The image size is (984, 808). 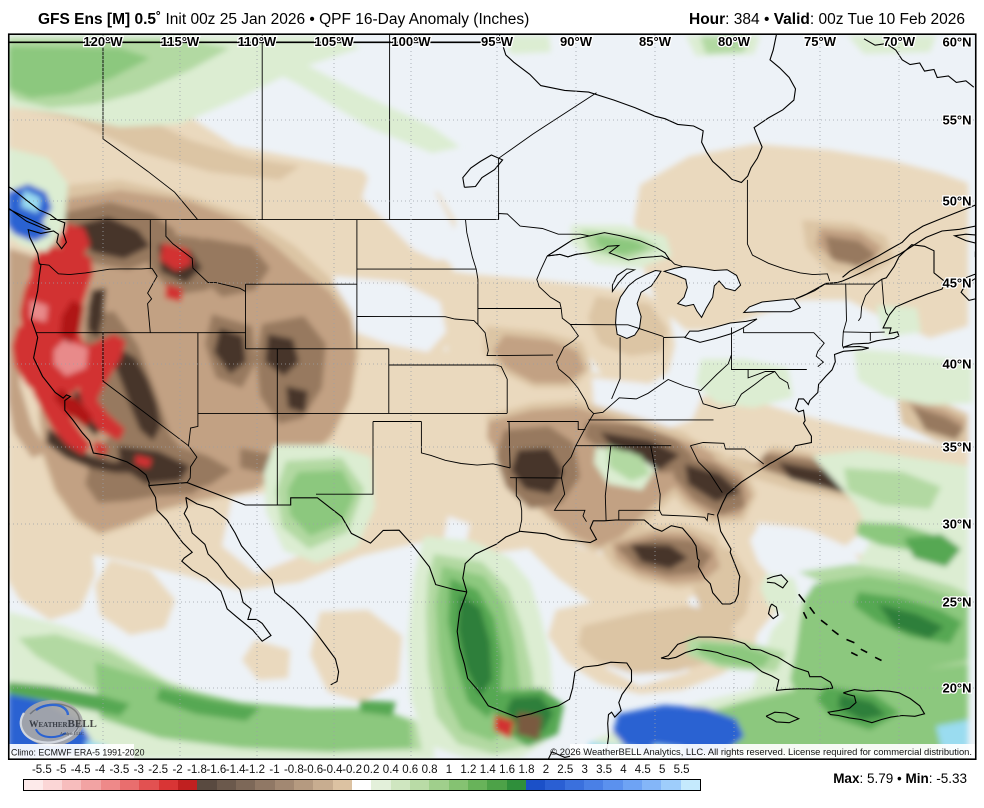 What do you see at coordinates (956, 364) in the screenshot?
I see `svg-text: 40°N` at bounding box center [956, 364].